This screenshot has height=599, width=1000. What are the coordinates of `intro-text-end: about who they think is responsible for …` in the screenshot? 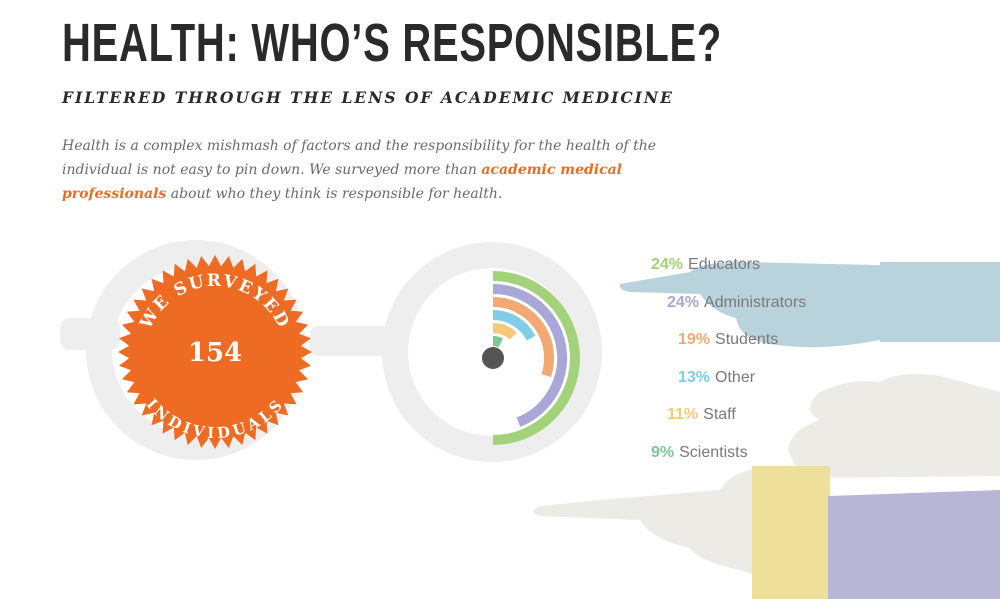 It's located at (334, 194).